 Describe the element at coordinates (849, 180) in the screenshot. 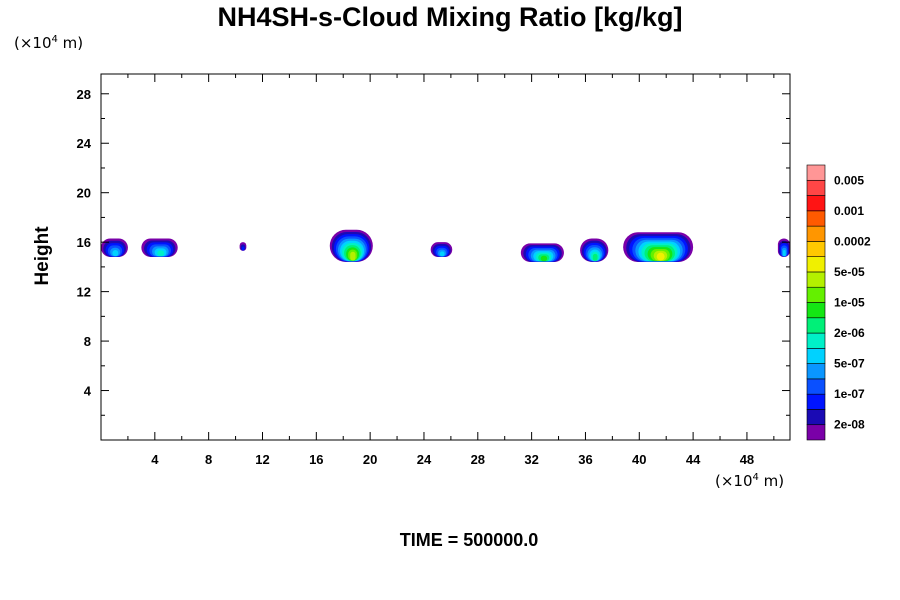

I see `colorbar-label: 0.005` at that location.